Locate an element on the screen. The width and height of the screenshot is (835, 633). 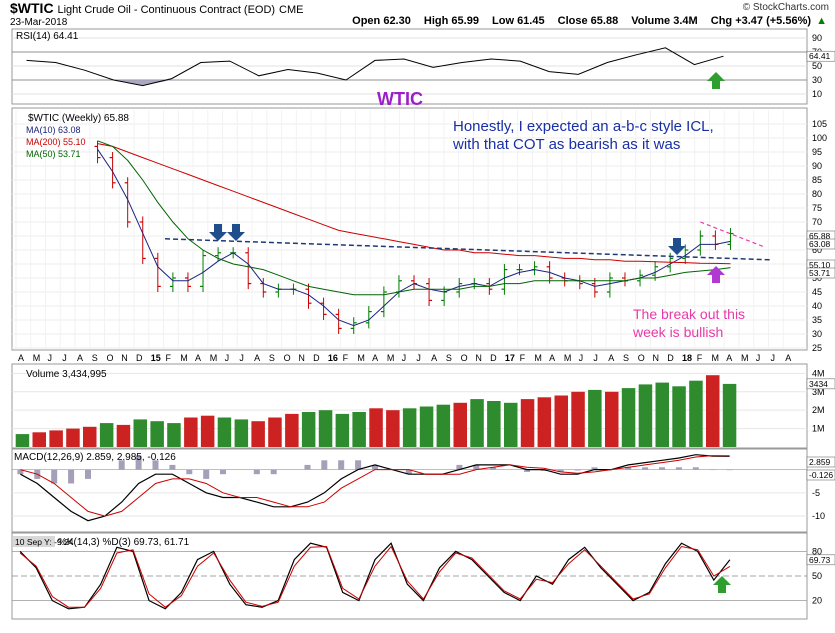
ma10-legend: MA(10) 63.08 is located at coordinates (53, 130).